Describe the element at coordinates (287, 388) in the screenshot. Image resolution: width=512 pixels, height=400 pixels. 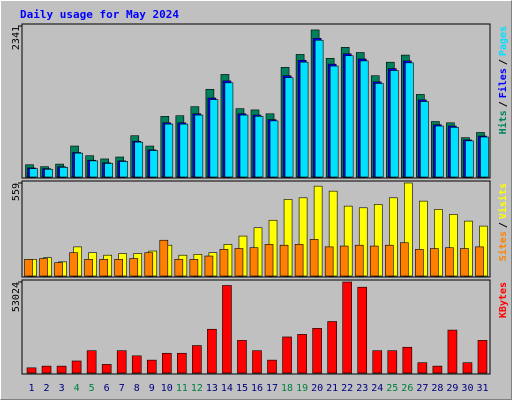
I see `x-tick-label: 18` at that location.